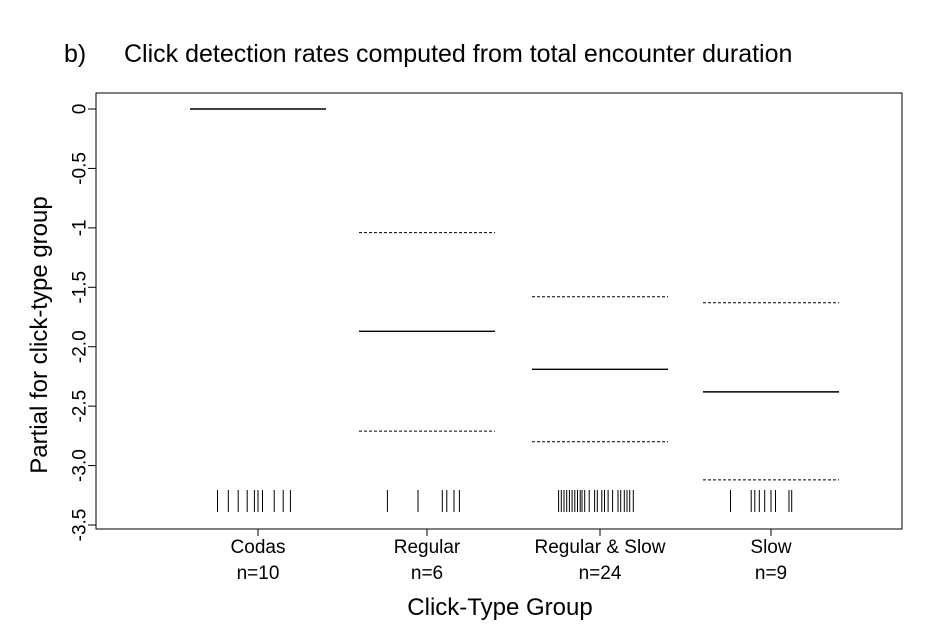  What do you see at coordinates (499, 607) in the screenshot?
I see `x-axis-label: Click-Type Group` at bounding box center [499, 607].